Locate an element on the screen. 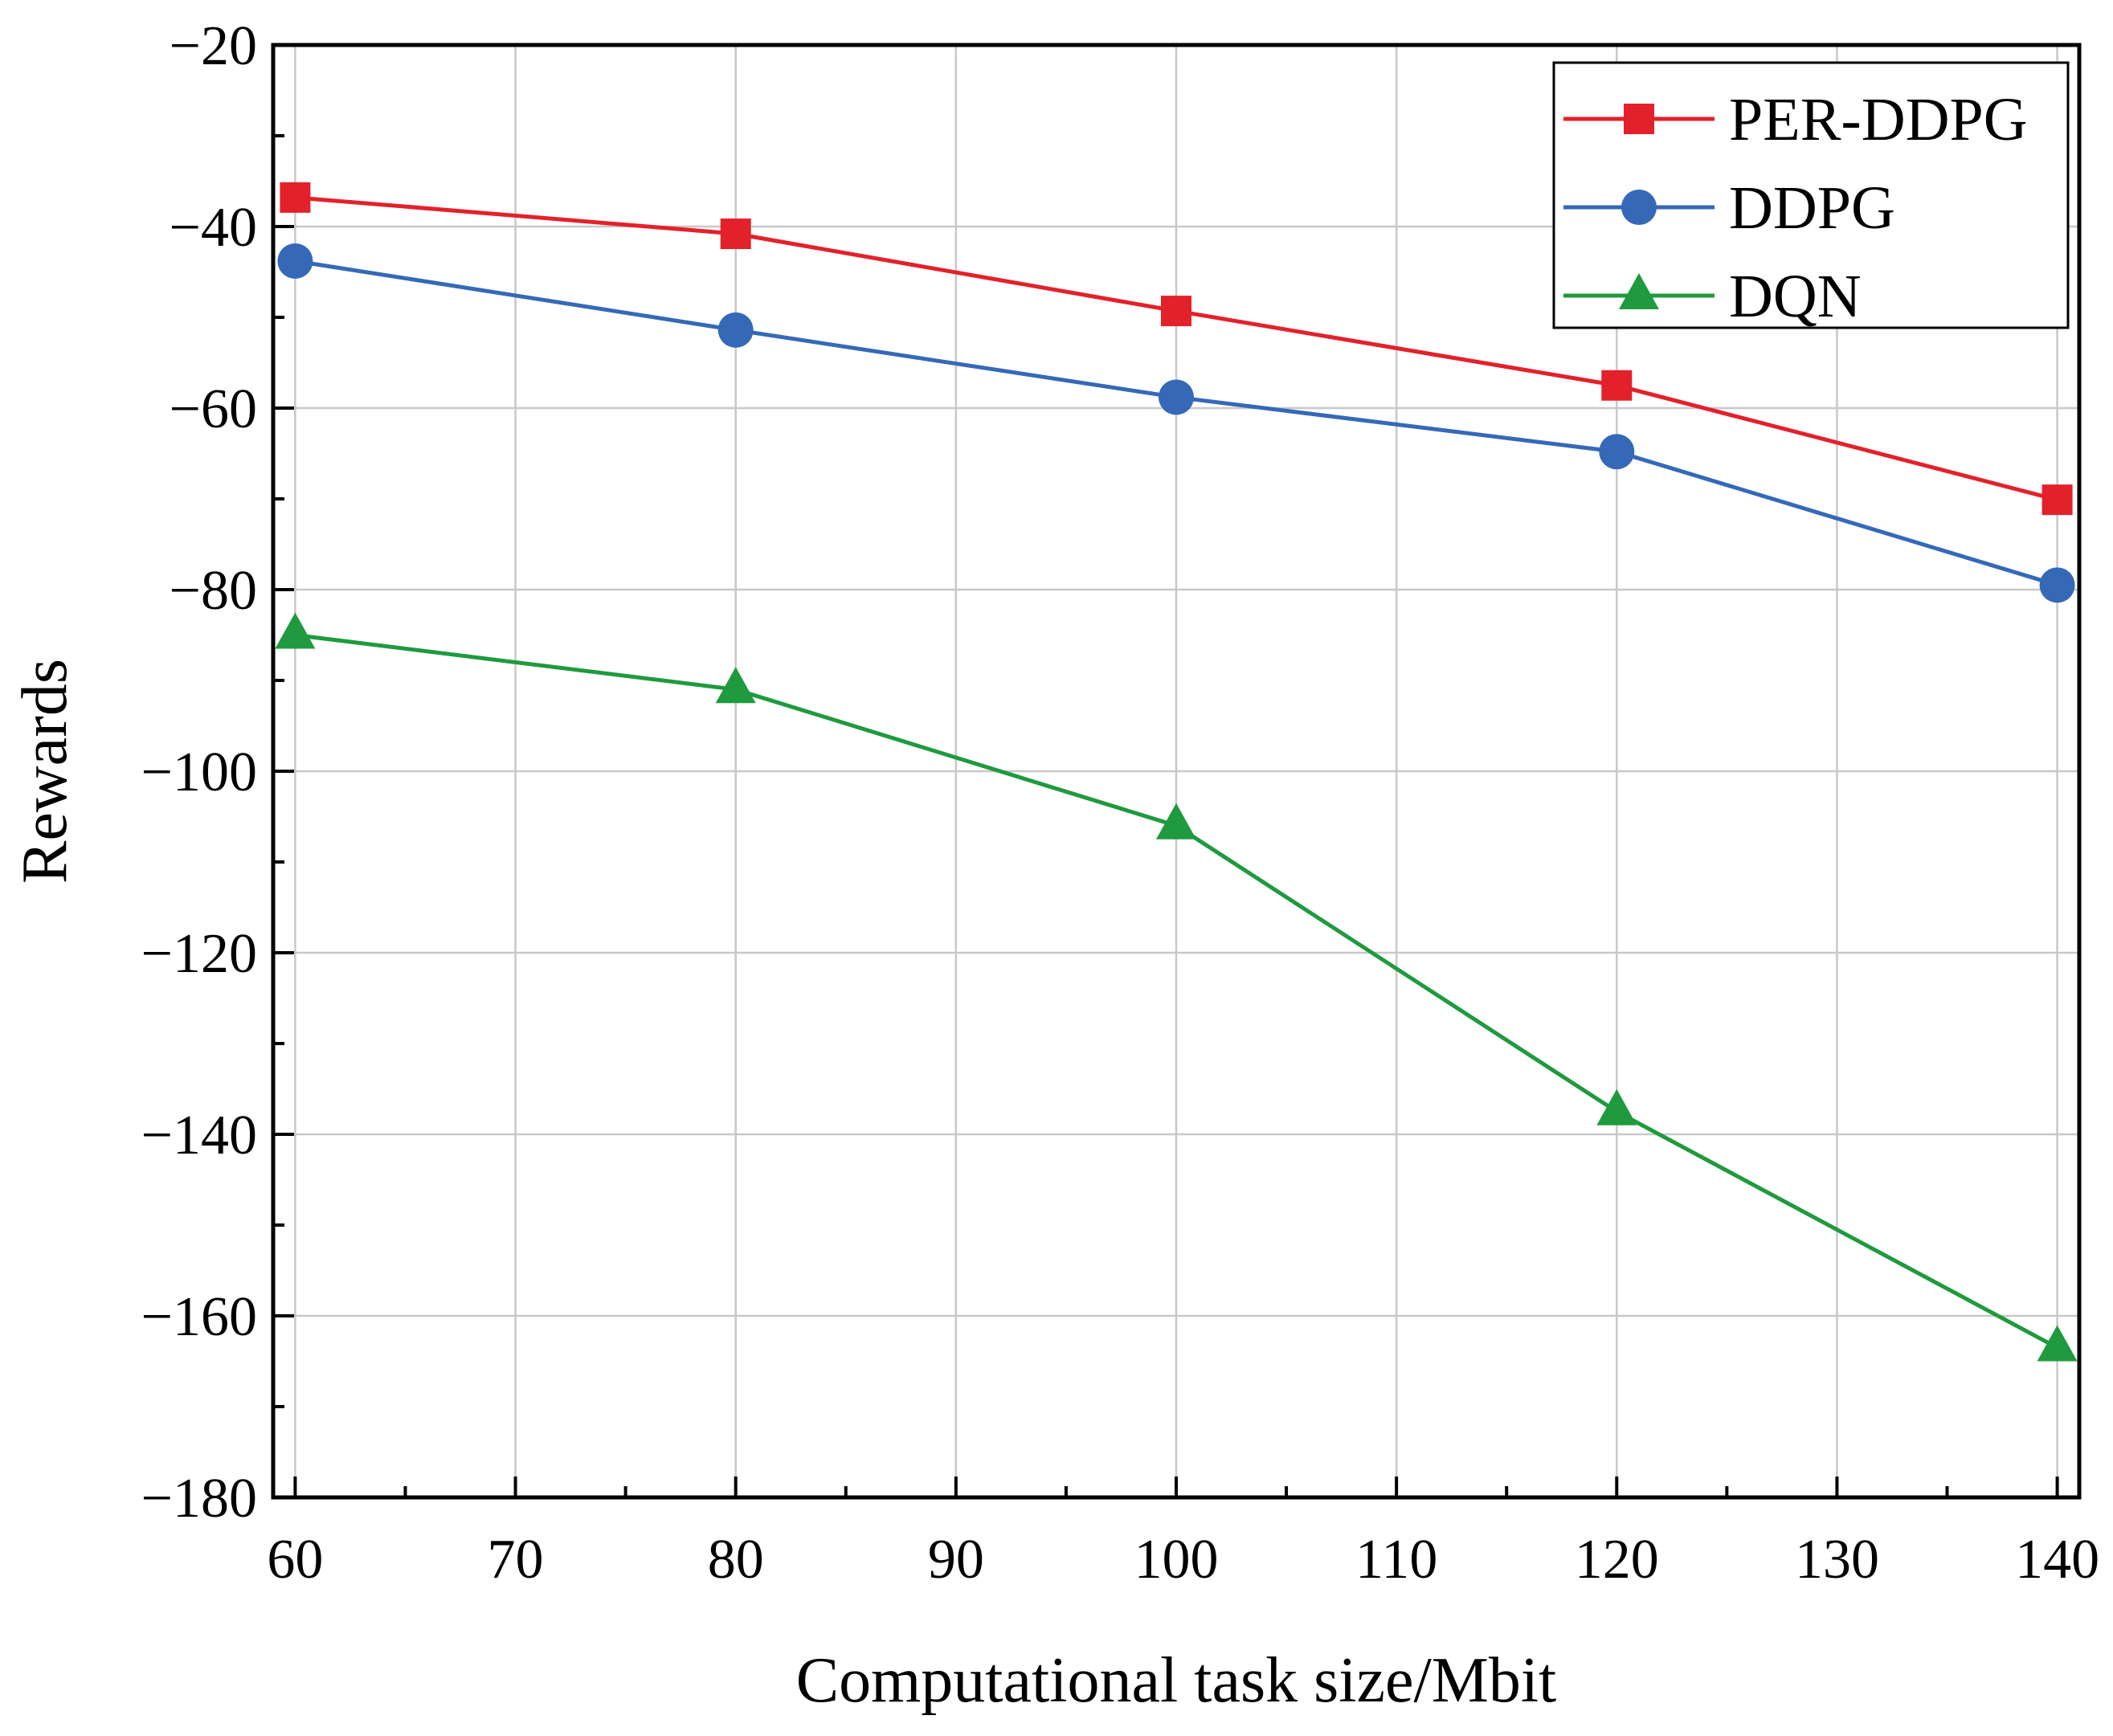  x-tick-label: 100 is located at coordinates (1177, 1560).